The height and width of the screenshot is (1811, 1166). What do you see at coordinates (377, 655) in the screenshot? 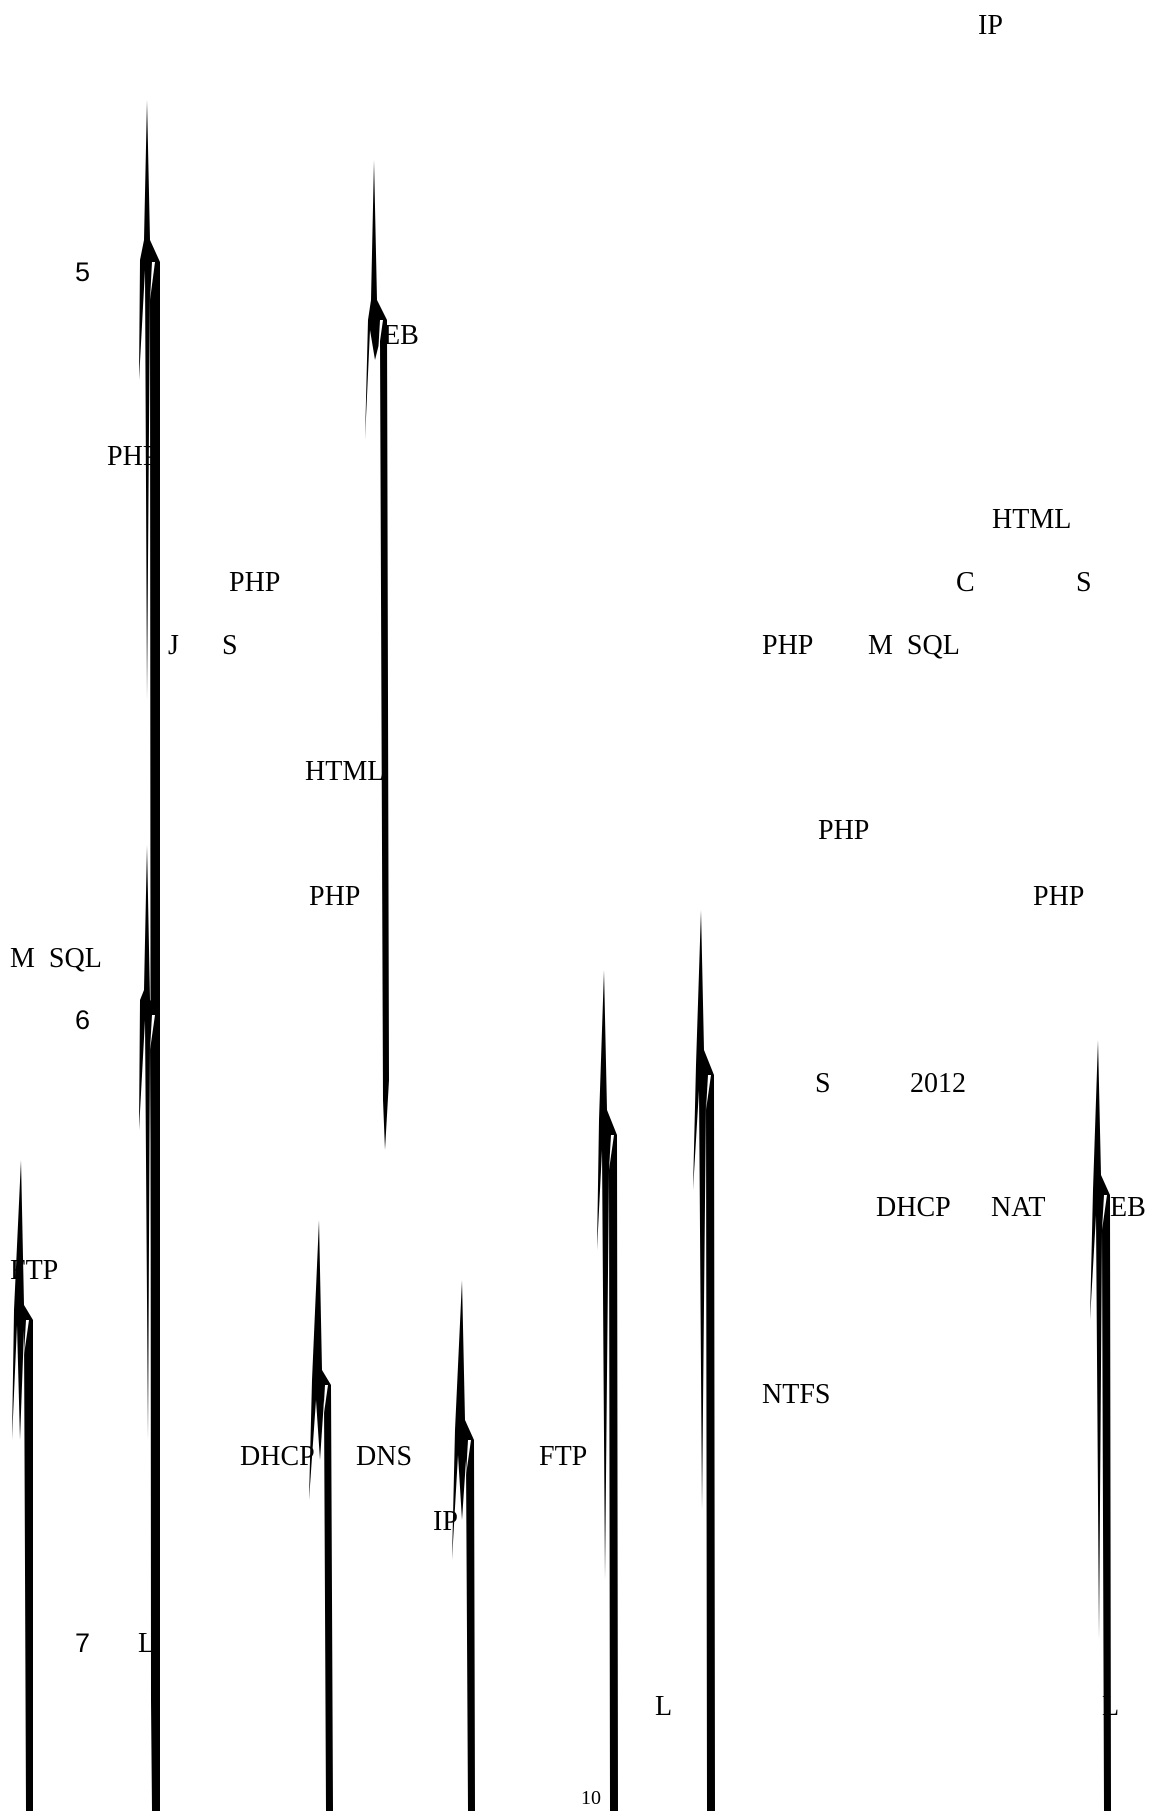
I see `stroke-c` at bounding box center [377, 655].